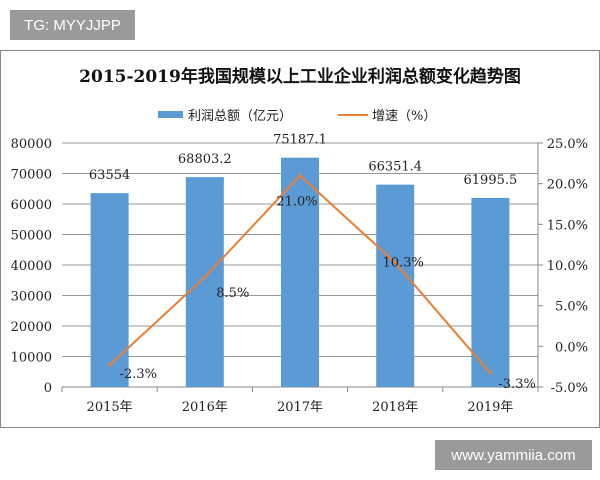 This screenshot has height=480, width=600. Describe the element at coordinates (31, 175) in the screenshot. I see `left-tick-label: 70000` at that location.